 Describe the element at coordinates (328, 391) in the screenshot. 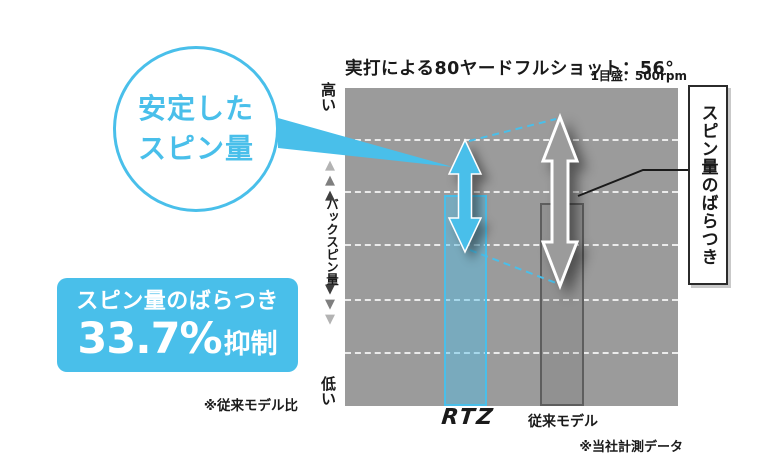

I see `y-axis-low-label: 低い` at that location.